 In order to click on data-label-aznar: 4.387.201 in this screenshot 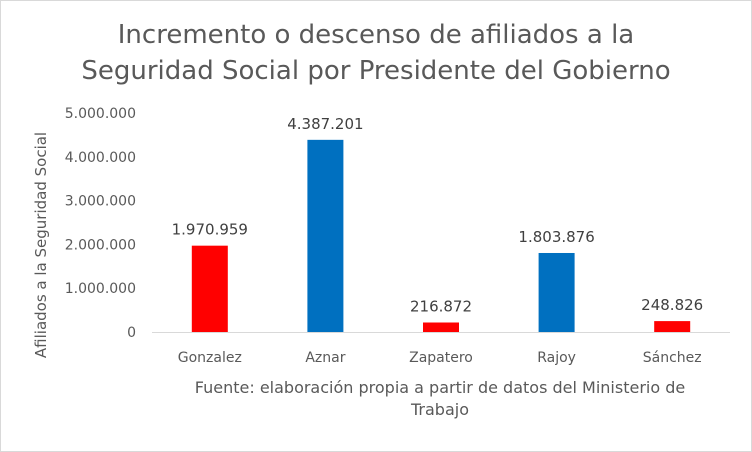, I will do `click(325, 124)`.